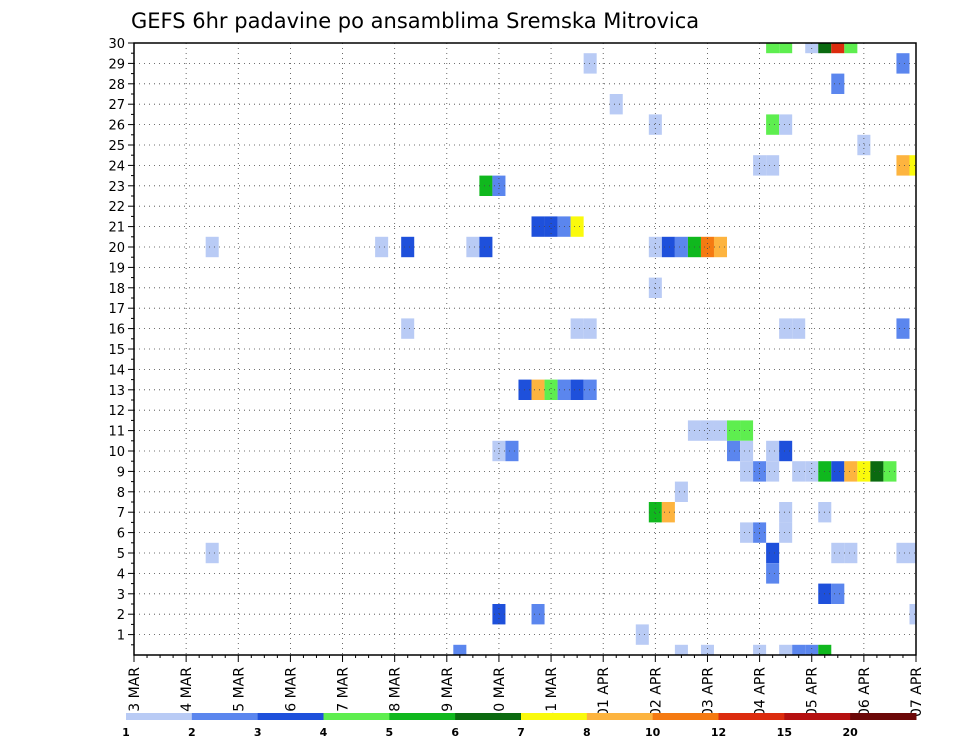  Describe the element at coordinates (121, 493) in the screenshot. I see `y-tick-label: 8` at that location.